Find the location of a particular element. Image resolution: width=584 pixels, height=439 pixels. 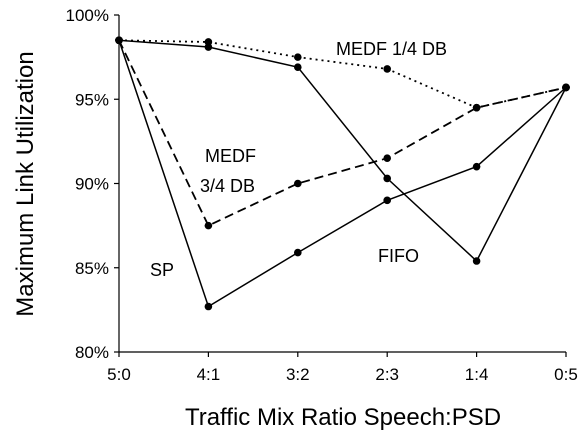

x-axis-title: Traffic Mix Ratio Speech:PSD is located at coordinates (343, 417).